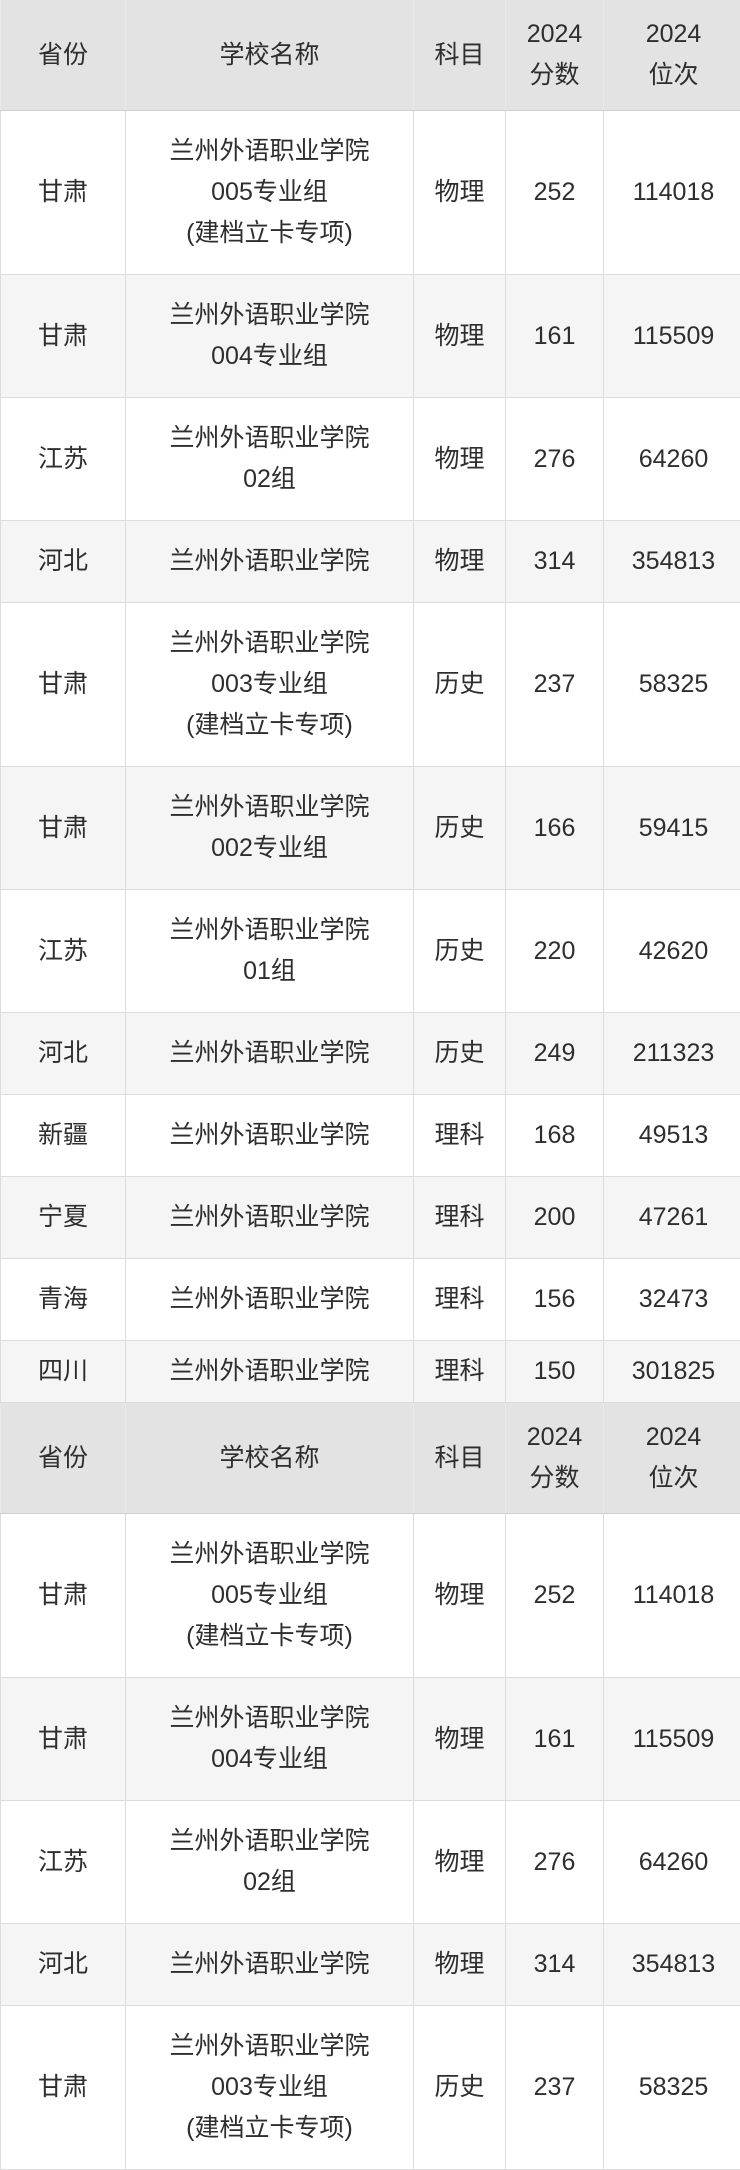  What do you see at coordinates (63, 1300) in the screenshot?
I see `cell-province: 青海` at bounding box center [63, 1300].